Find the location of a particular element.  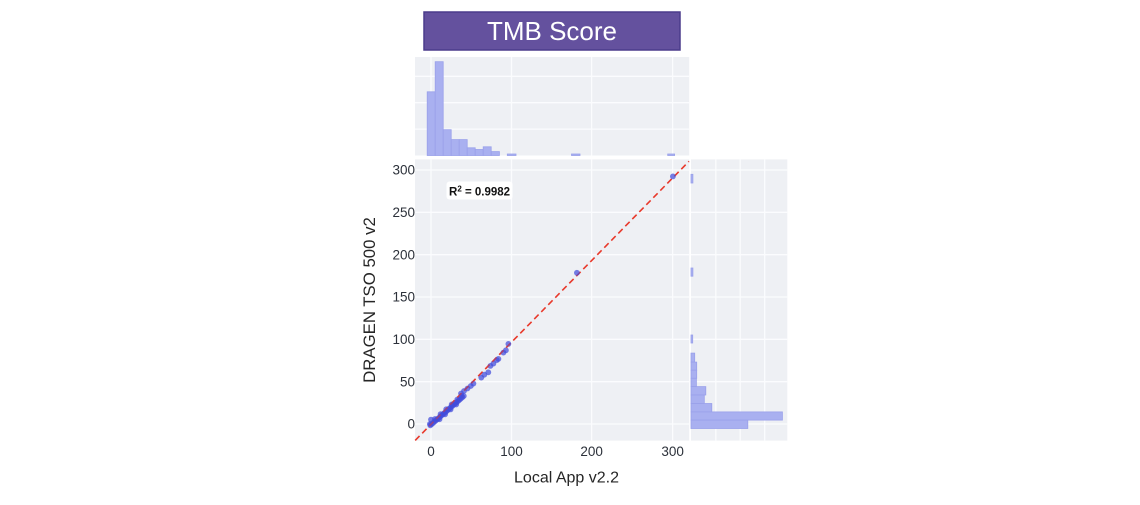

svg-text: R2 = 0.9982 is located at coordinates (479, 191).